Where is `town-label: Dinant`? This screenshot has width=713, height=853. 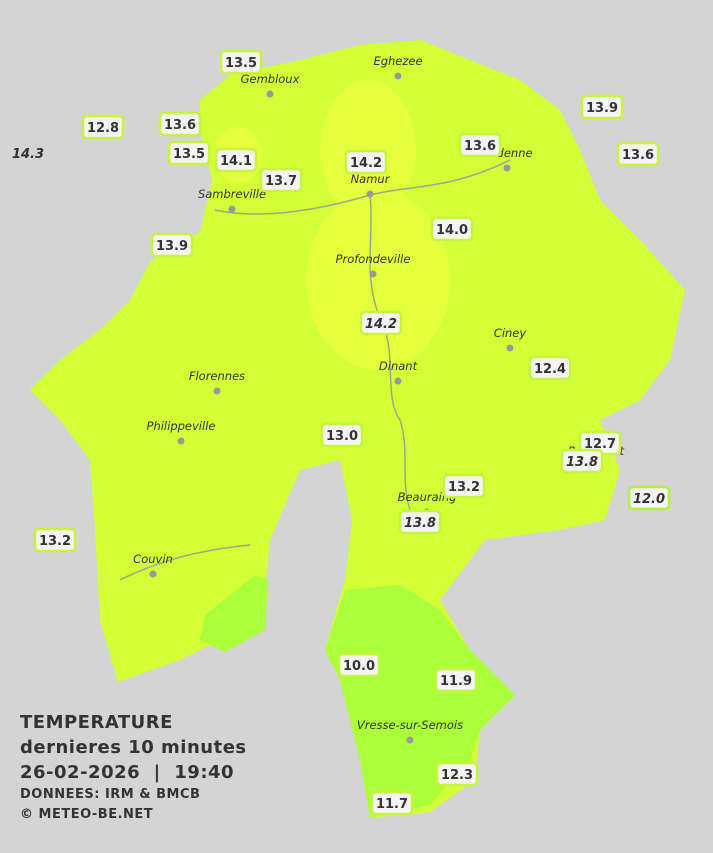
town-label: Dinant is located at coordinates (398, 366).